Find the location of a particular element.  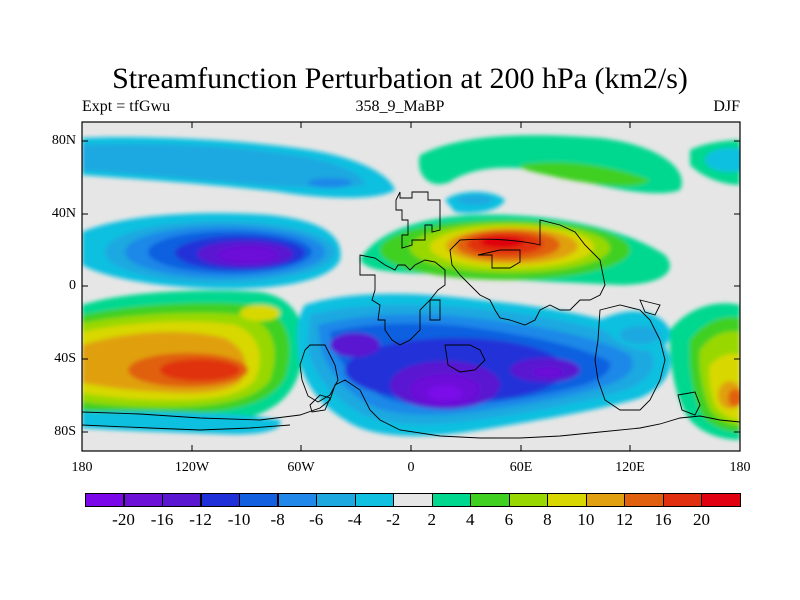

colorbar-label: 12 is located at coordinates (624, 519).